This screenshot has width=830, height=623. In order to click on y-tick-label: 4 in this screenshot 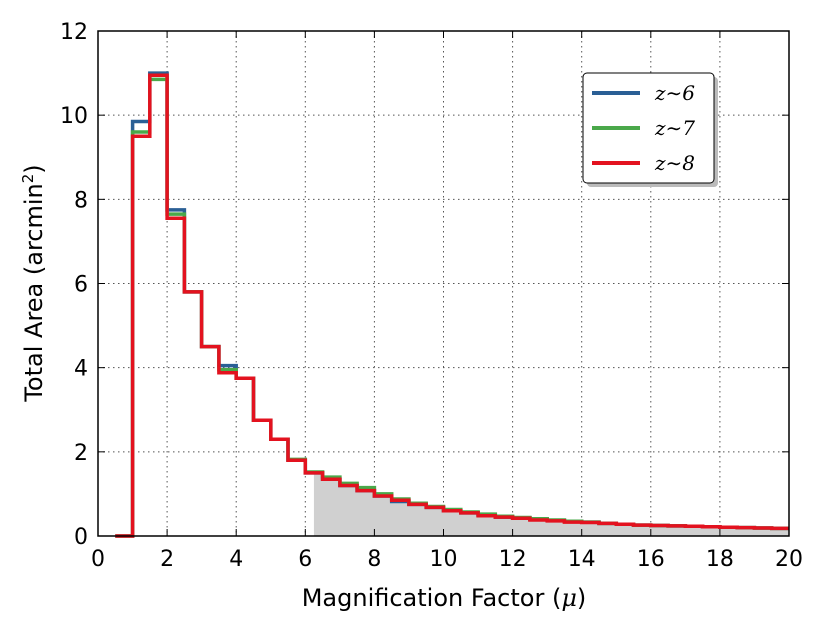, I will do `click(81, 369)`.